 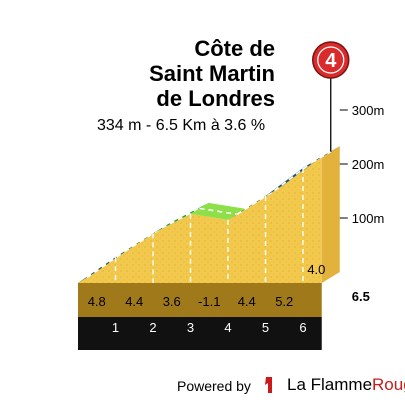 What do you see at coordinates (190, 327) in the screenshot?
I see `km-tick-label: 3` at bounding box center [190, 327].